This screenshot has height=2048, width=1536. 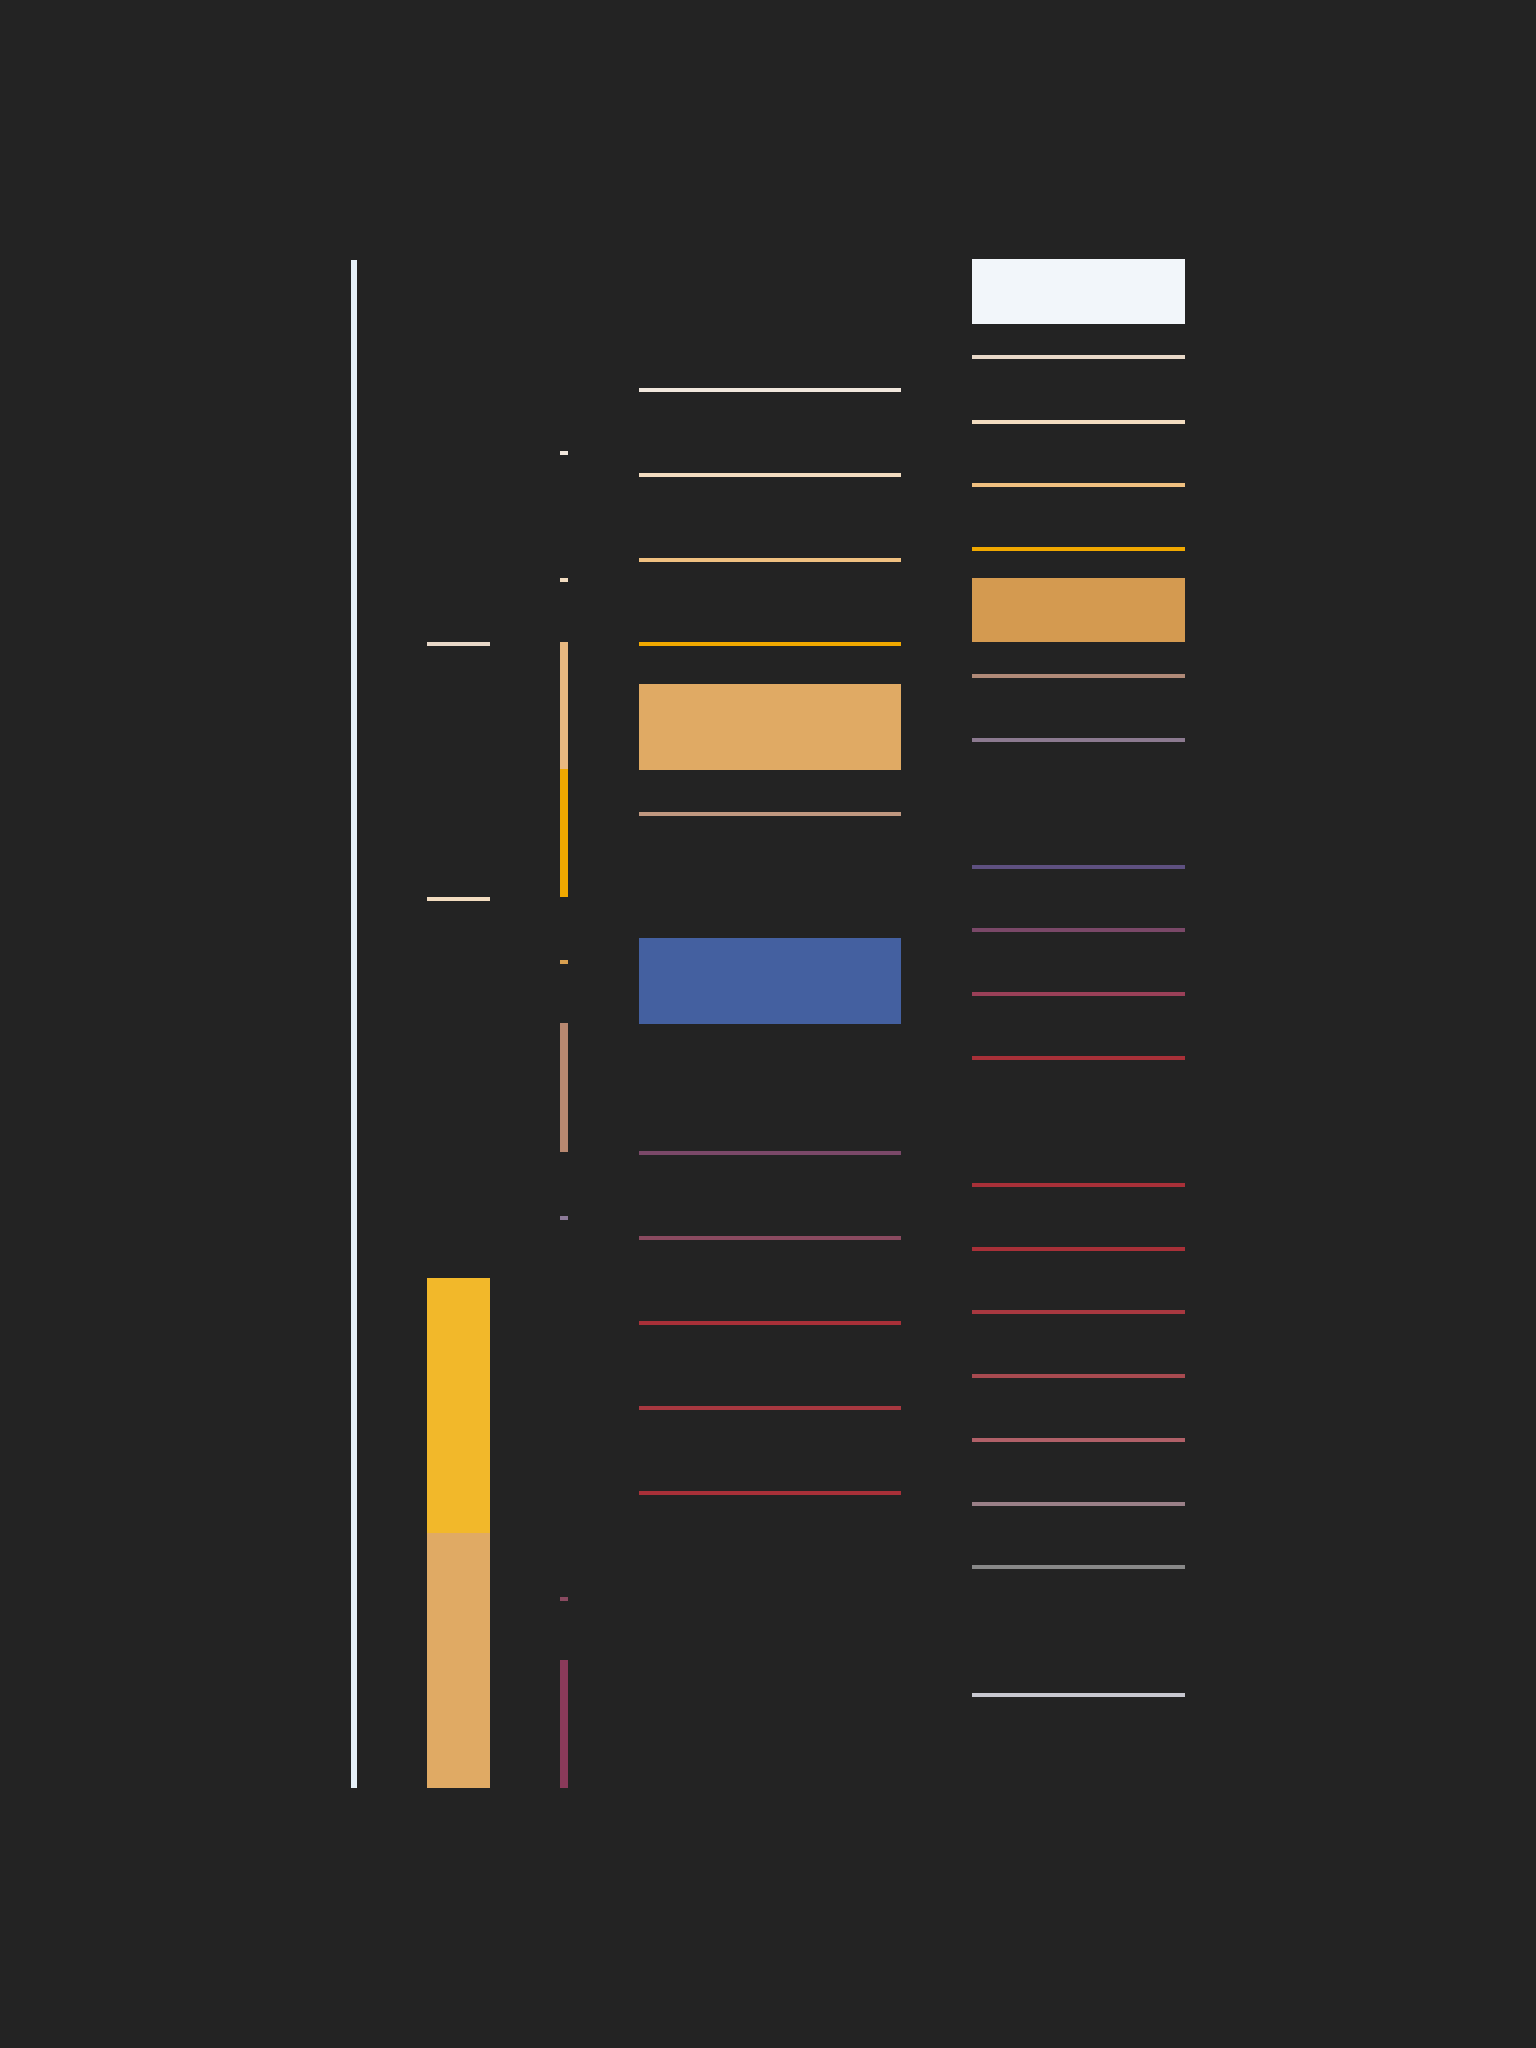 What do you see at coordinates (770, 727) in the screenshot?
I see `sand-rectangle` at bounding box center [770, 727].